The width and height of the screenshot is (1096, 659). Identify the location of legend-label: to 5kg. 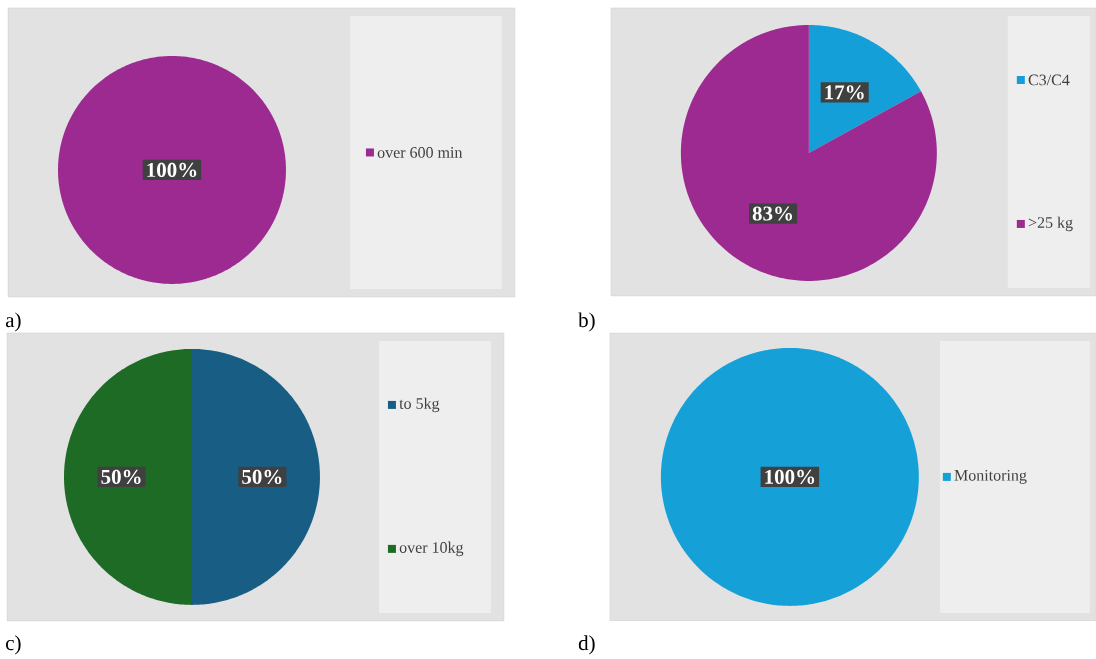
(419, 405).